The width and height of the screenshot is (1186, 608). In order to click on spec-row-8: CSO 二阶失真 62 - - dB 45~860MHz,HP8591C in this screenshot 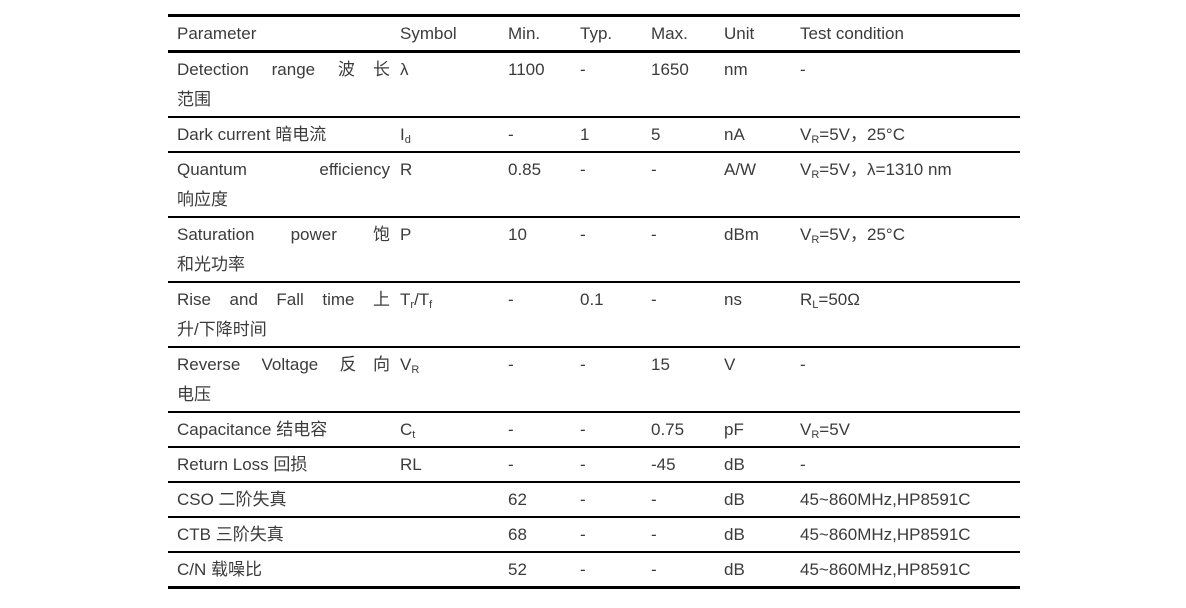, I will do `click(594, 499)`.